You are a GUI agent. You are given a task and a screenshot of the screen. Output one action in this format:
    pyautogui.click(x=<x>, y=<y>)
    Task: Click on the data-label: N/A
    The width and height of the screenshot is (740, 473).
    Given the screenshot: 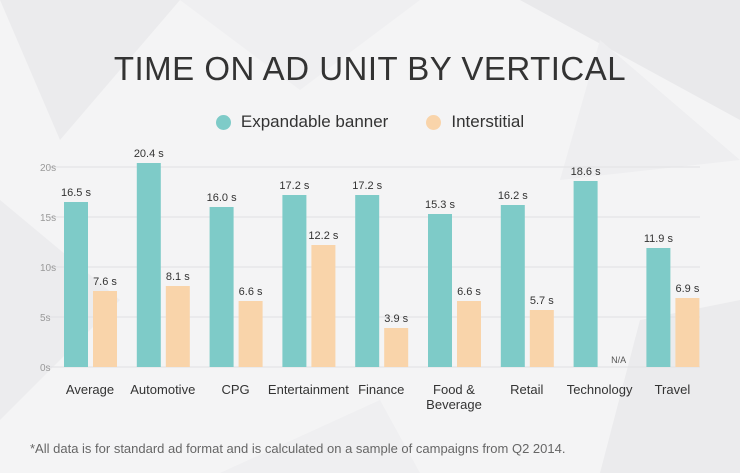 What is the action you would take?
    pyautogui.click(x=618, y=360)
    